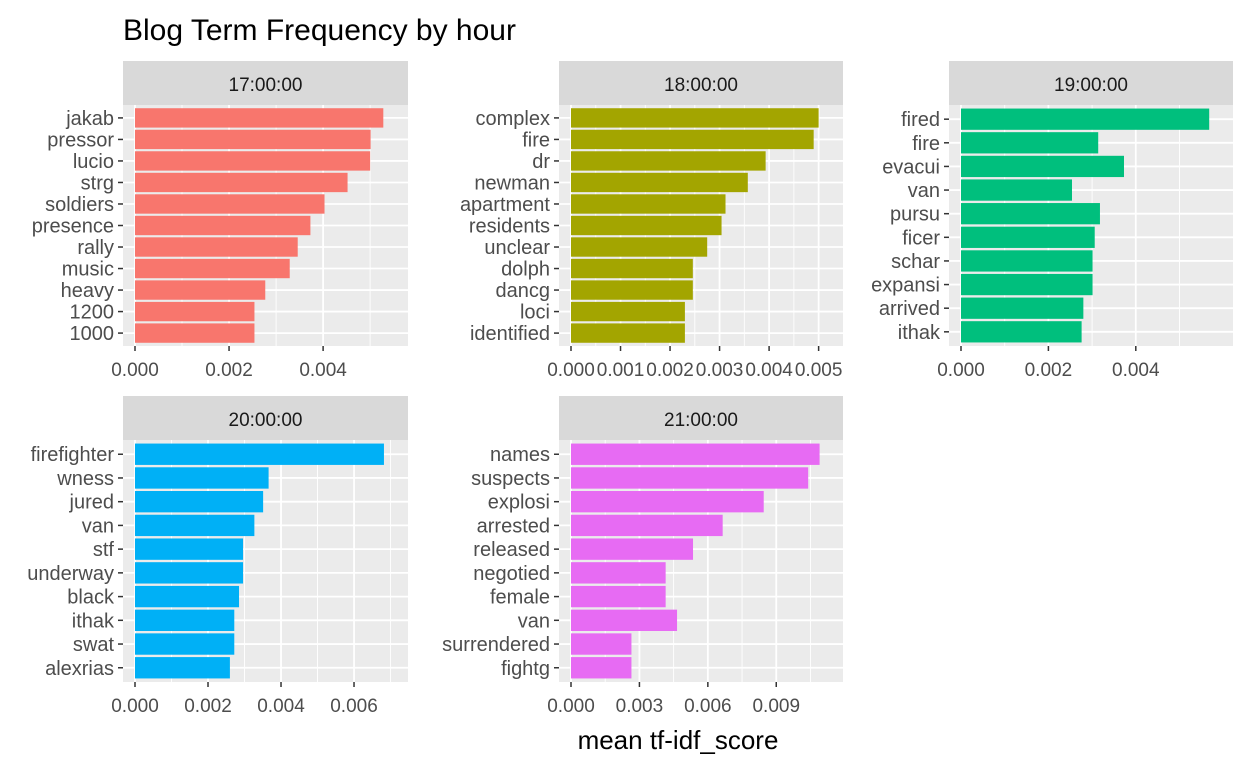  I want to click on y-tick-label: jakab, so click(89, 119).